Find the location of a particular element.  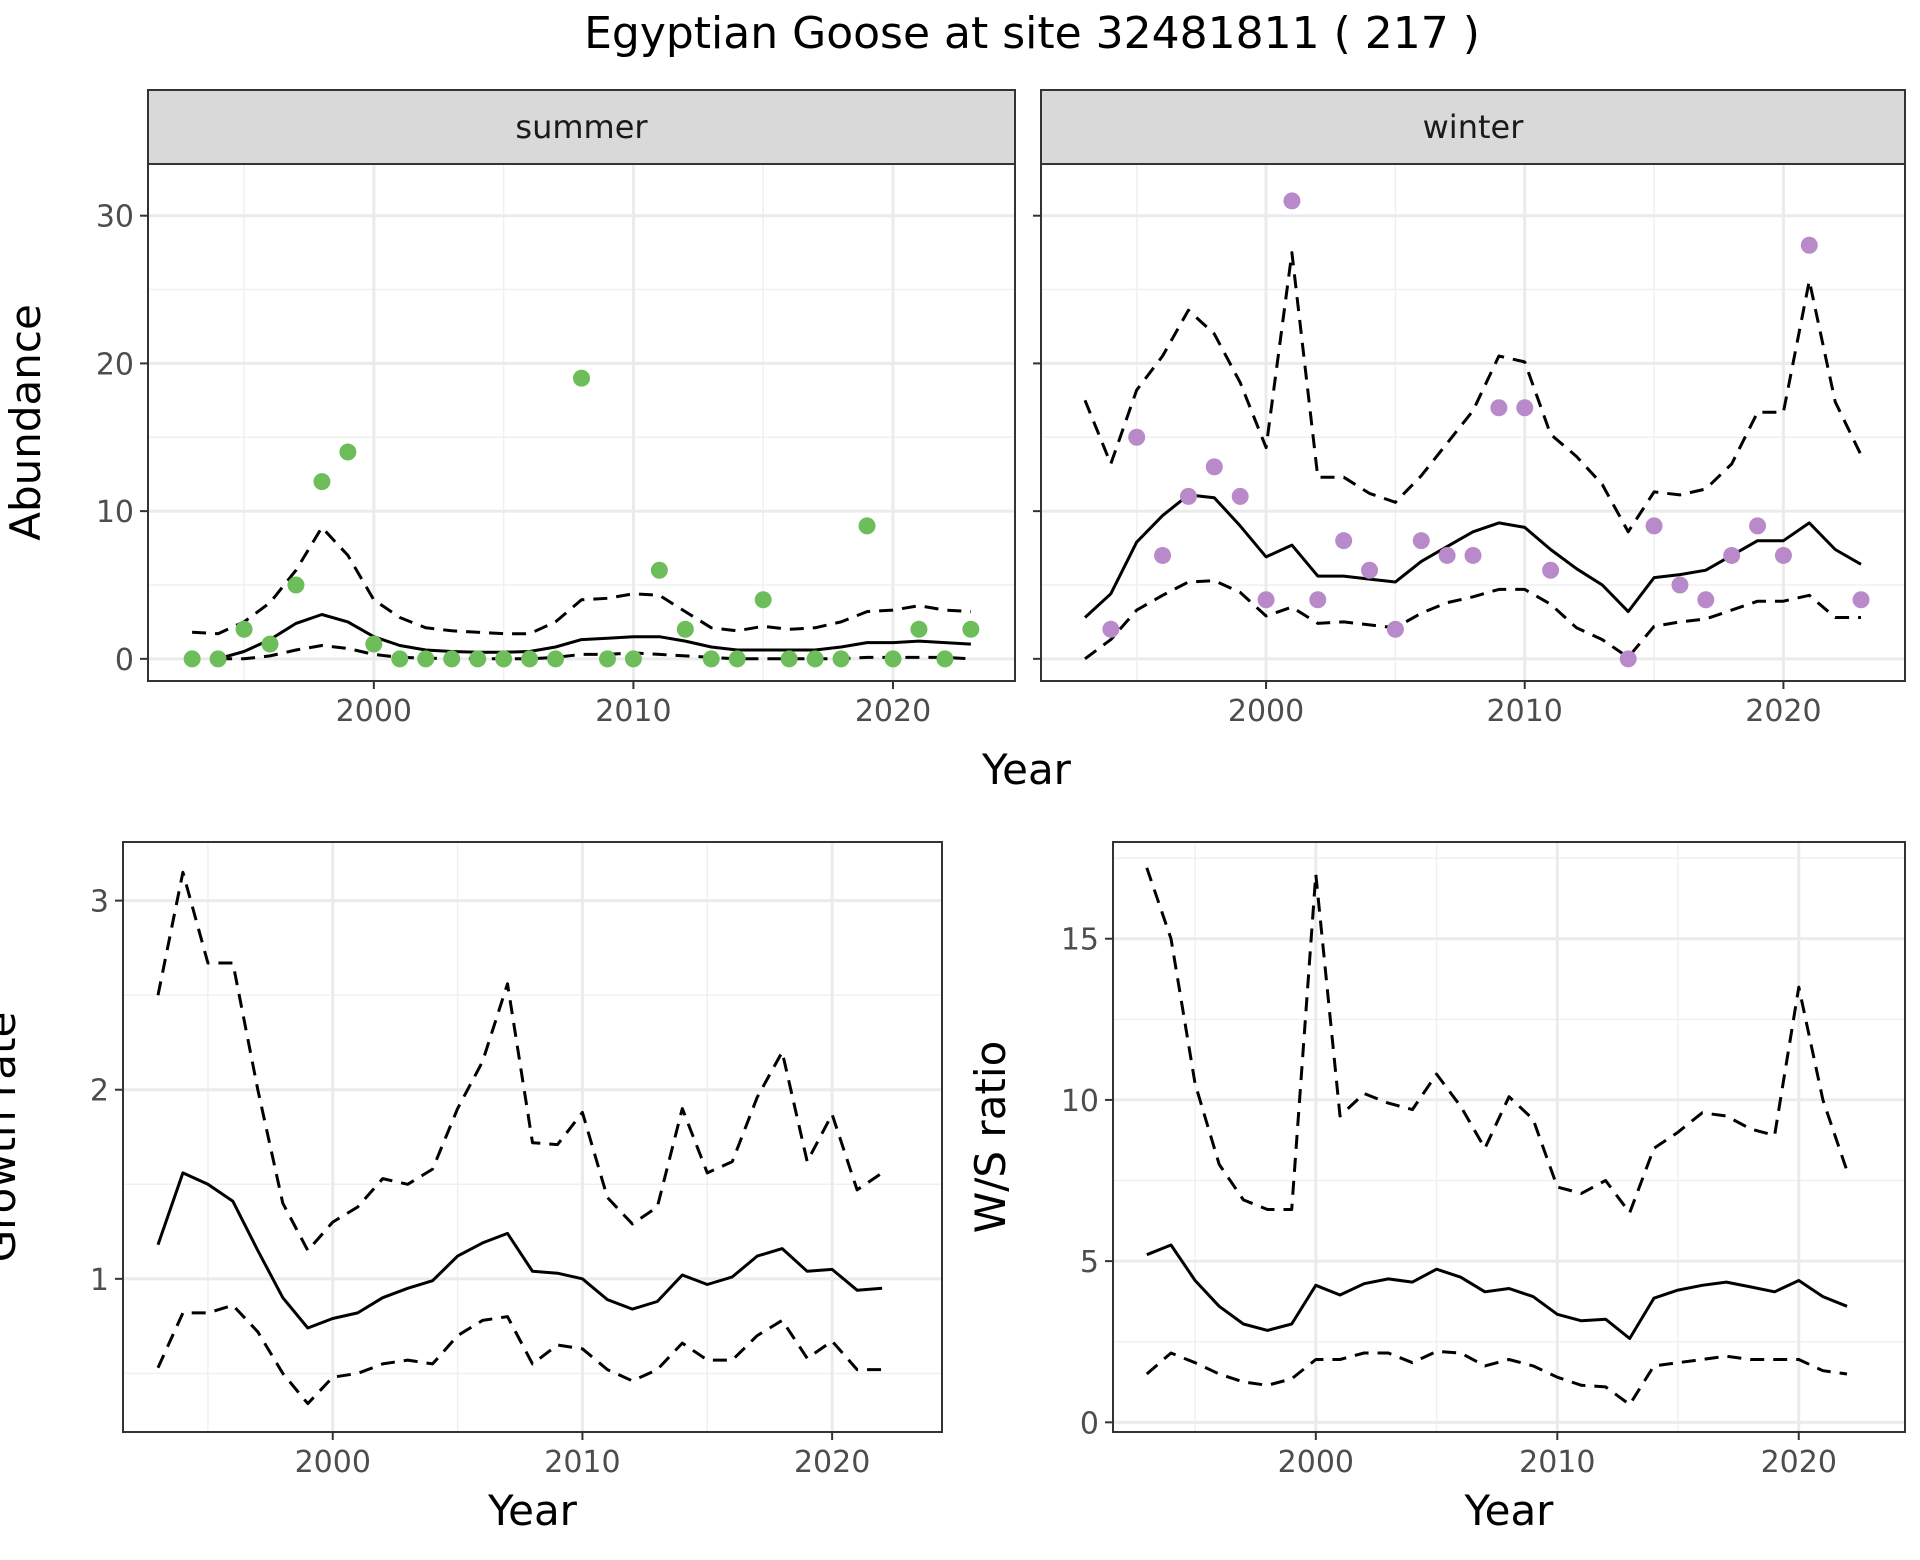

main-title: Egyptian Goose at site 32481811 ( 217 ) is located at coordinates (1032, 33).